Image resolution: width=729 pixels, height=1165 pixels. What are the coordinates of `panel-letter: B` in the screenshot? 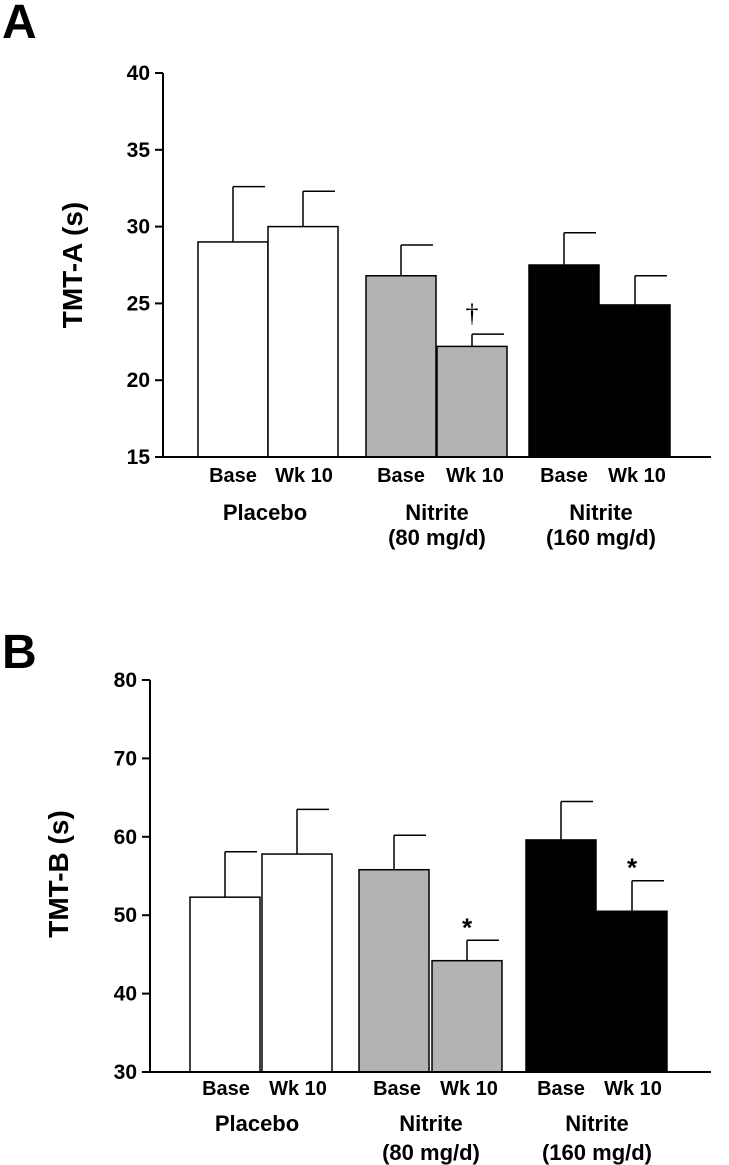 It's located at (19, 652).